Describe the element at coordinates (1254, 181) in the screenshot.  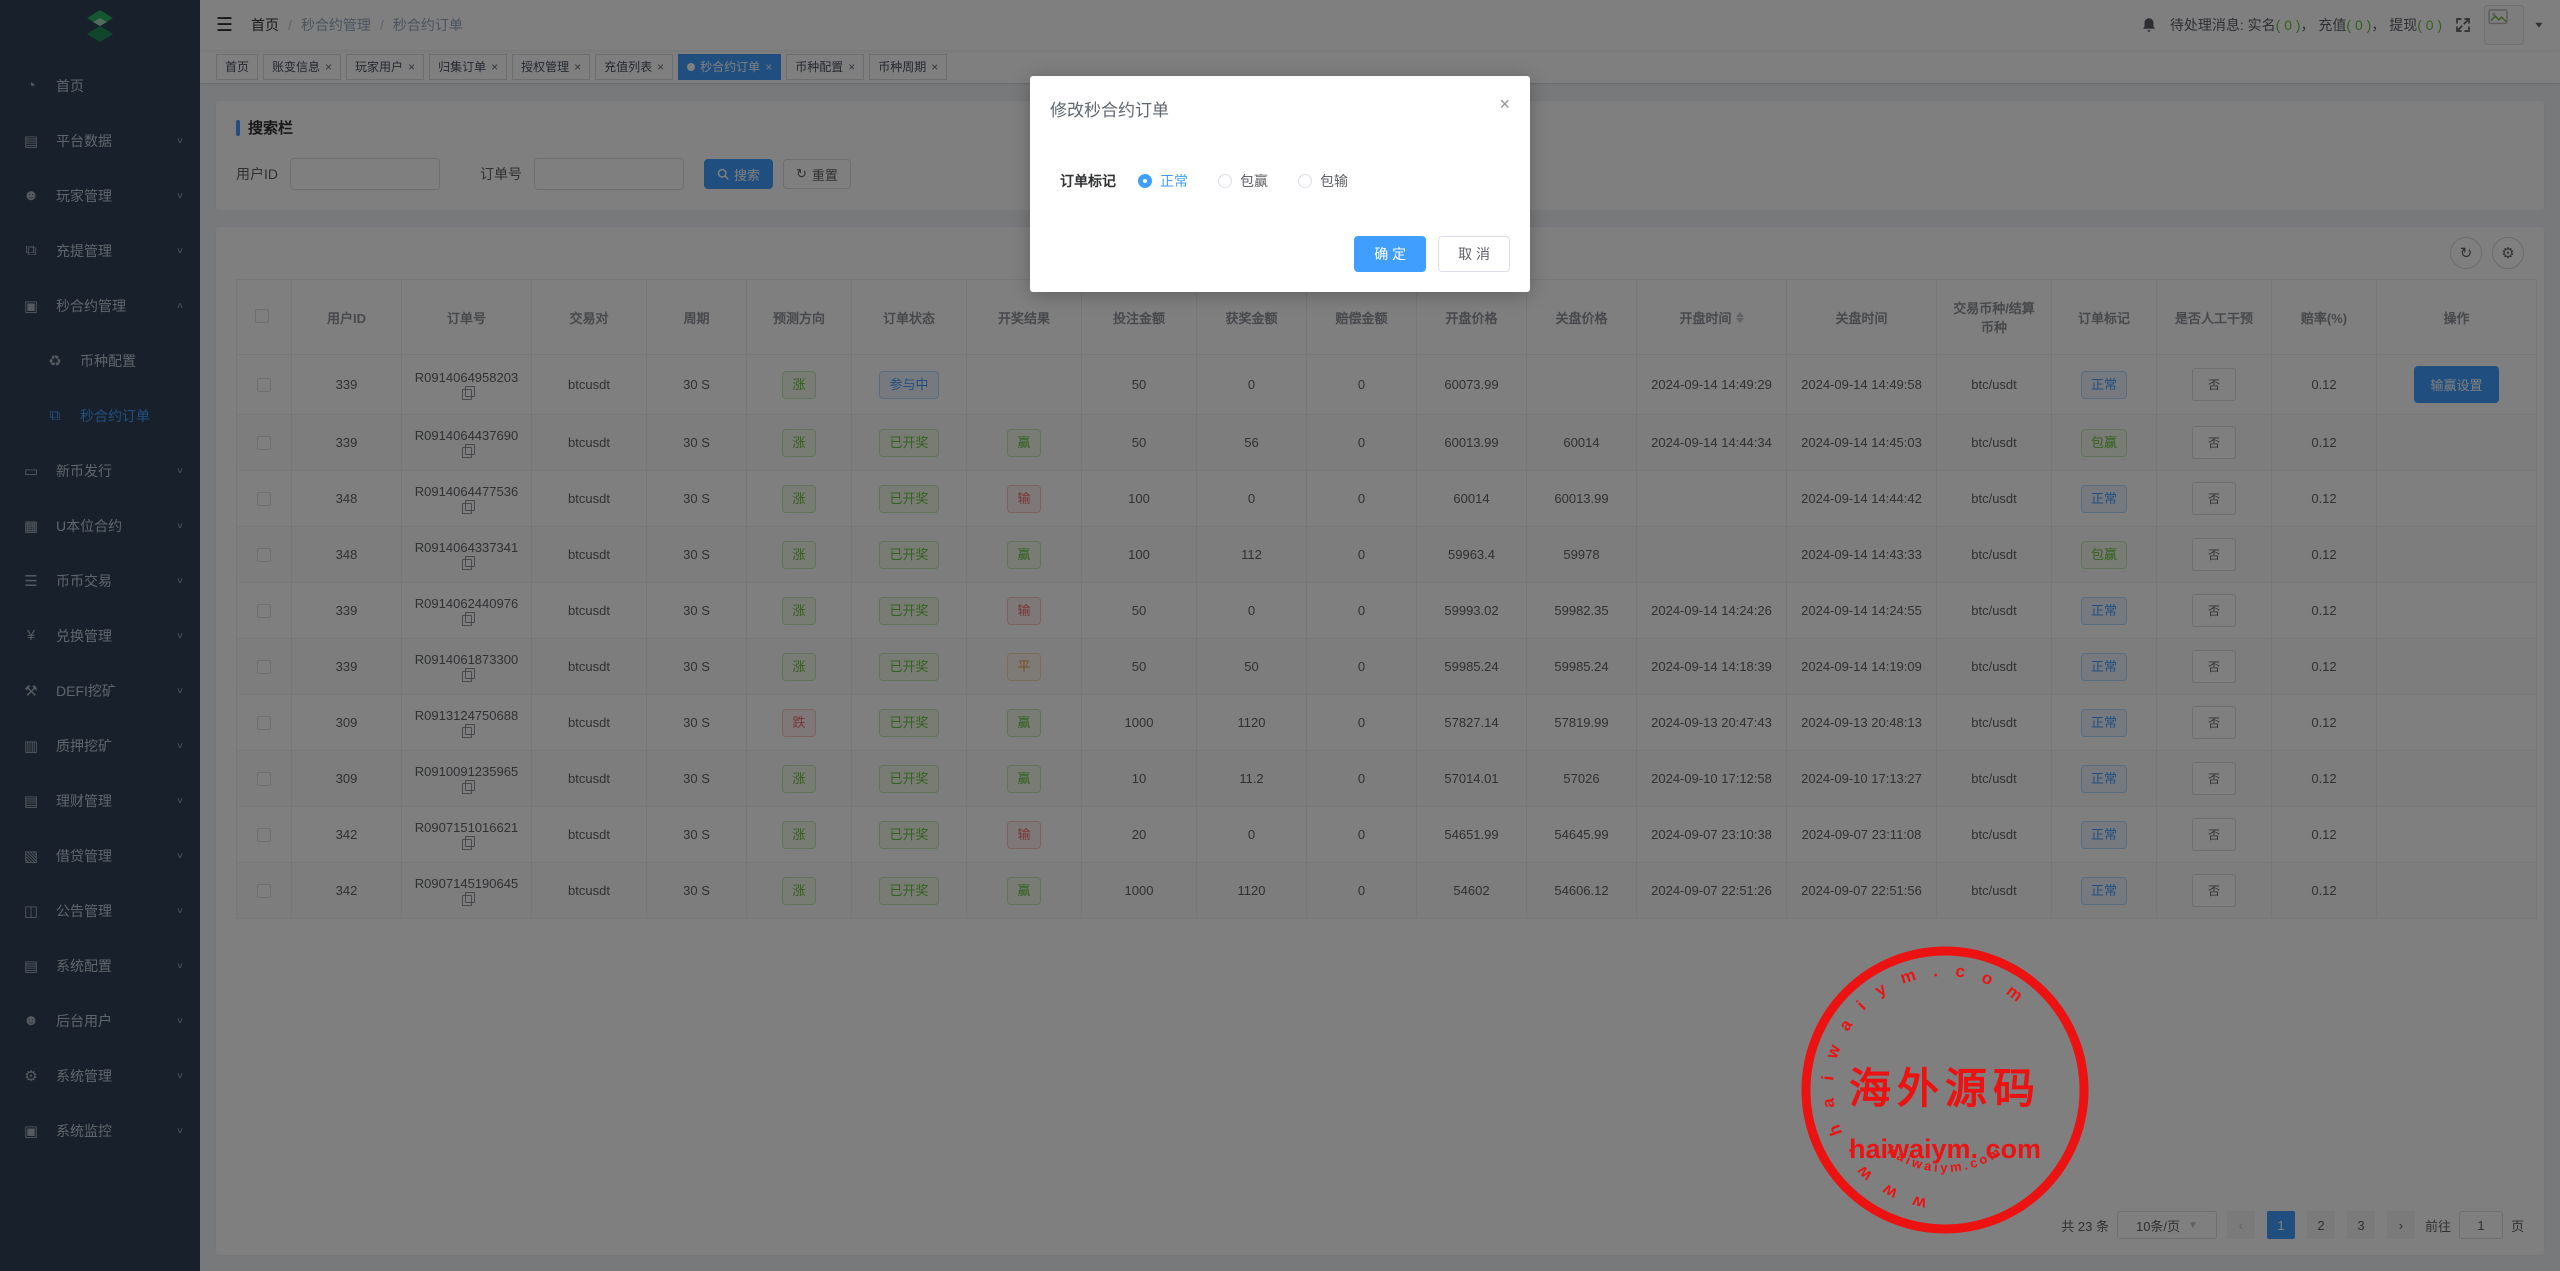
I see `radio-option-label: 包赢` at that location.